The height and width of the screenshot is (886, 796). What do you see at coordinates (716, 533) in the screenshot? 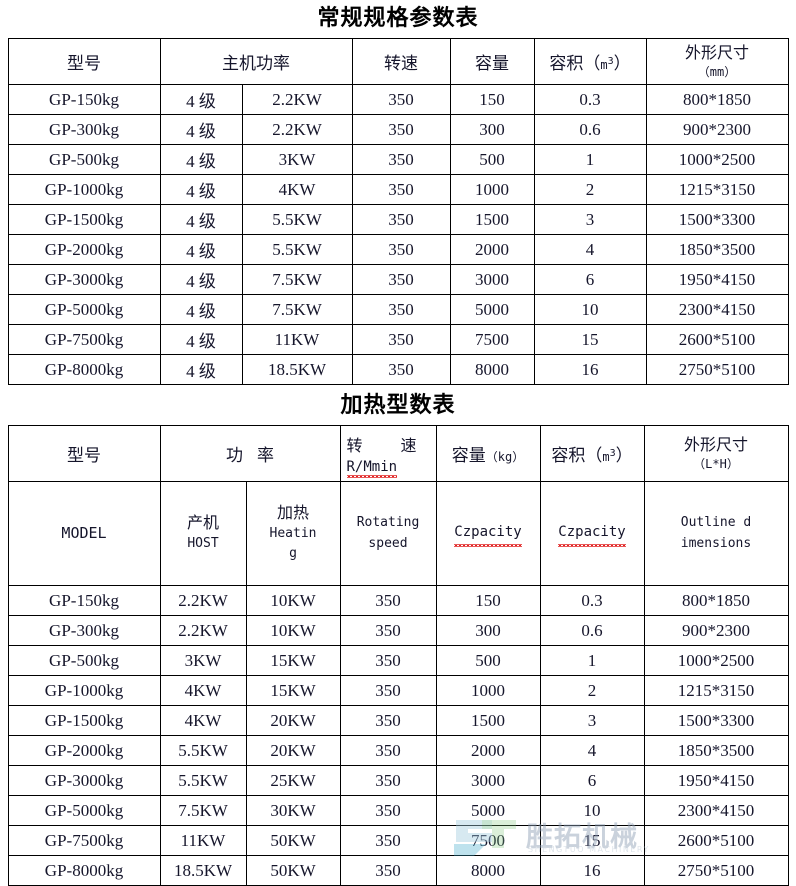
I see `header-dimensions-en: Outline dimensions` at bounding box center [716, 533].